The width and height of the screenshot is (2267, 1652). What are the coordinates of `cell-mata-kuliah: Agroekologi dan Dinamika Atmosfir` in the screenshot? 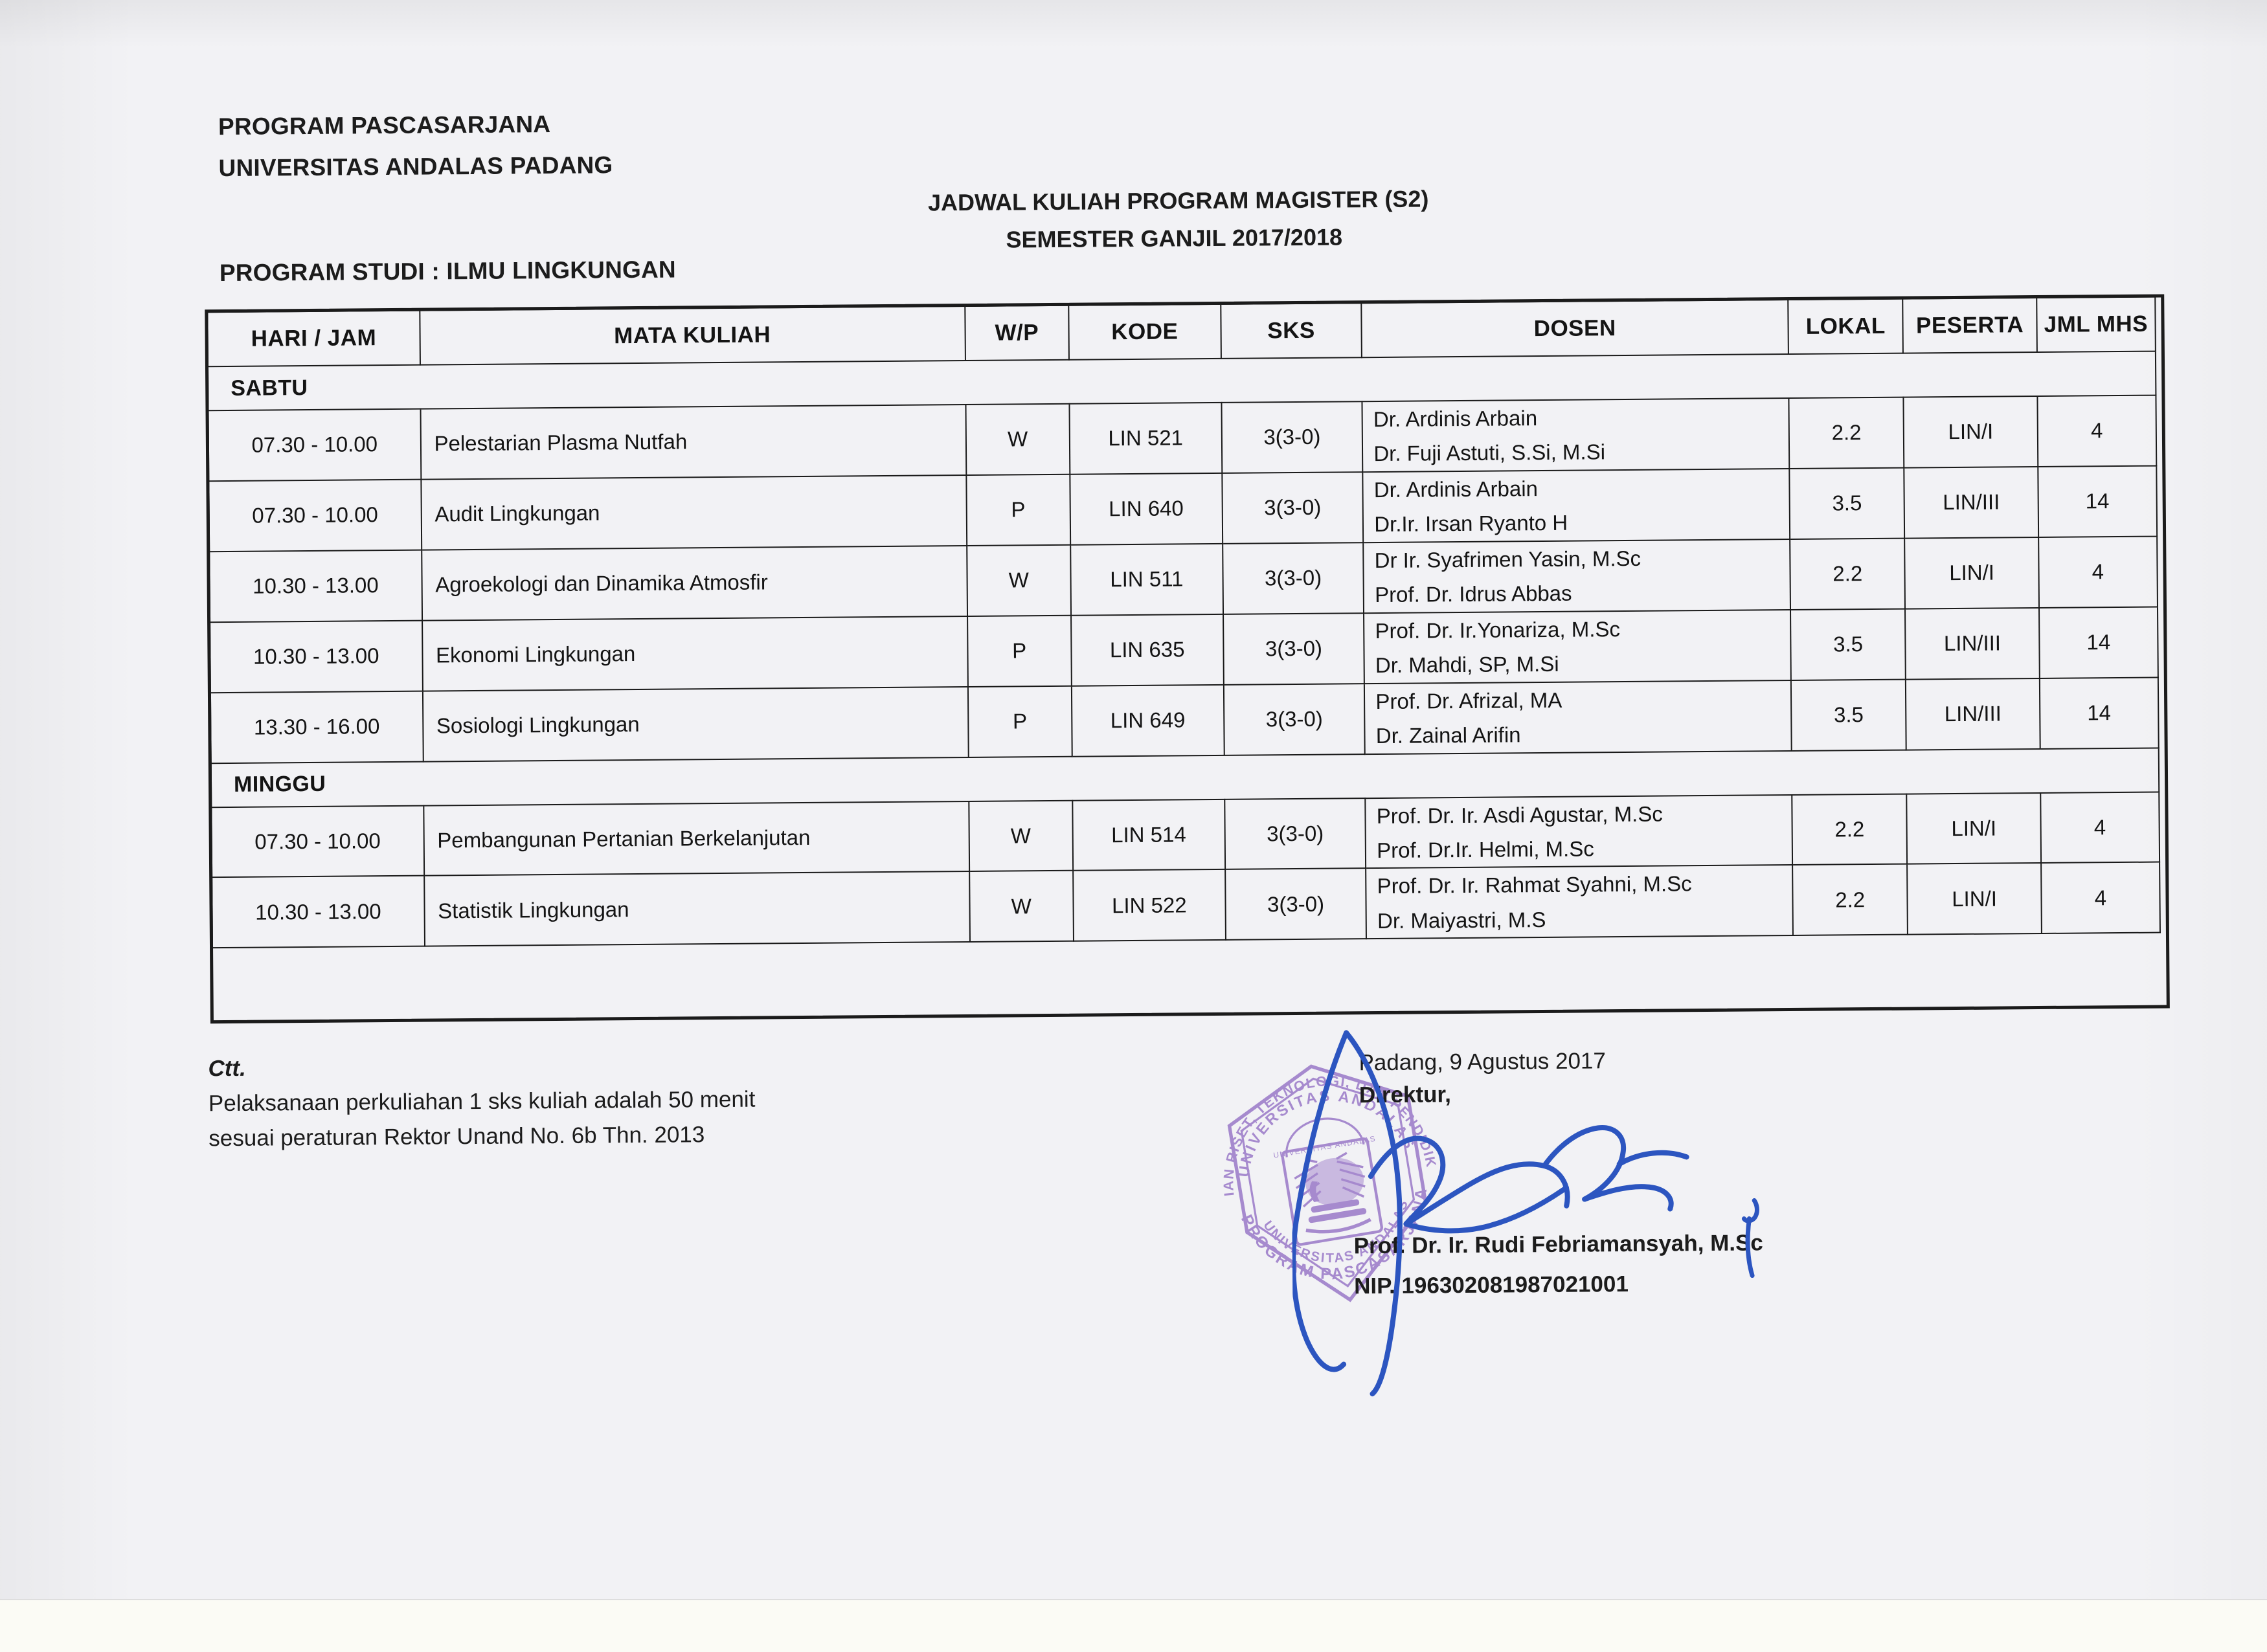 It's located at (694, 583).